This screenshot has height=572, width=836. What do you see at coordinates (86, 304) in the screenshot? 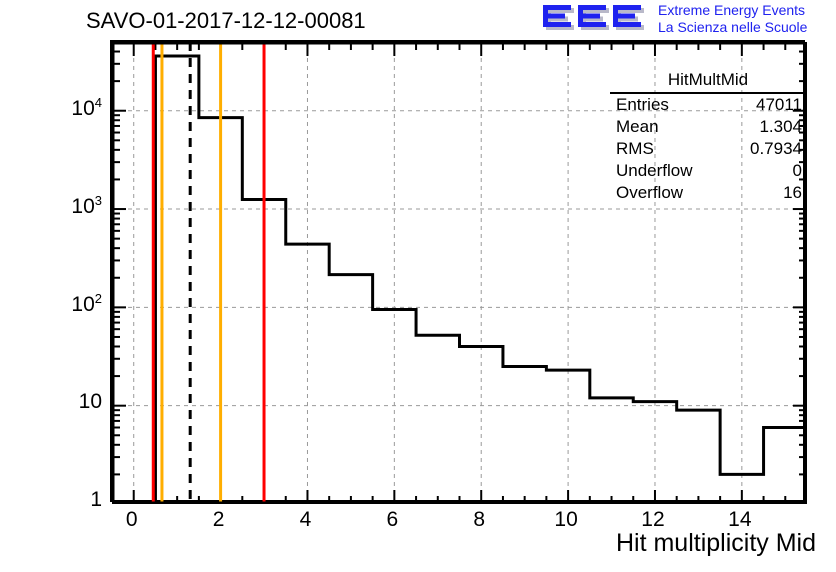
I see `y-tick-label: 10²` at bounding box center [86, 304].